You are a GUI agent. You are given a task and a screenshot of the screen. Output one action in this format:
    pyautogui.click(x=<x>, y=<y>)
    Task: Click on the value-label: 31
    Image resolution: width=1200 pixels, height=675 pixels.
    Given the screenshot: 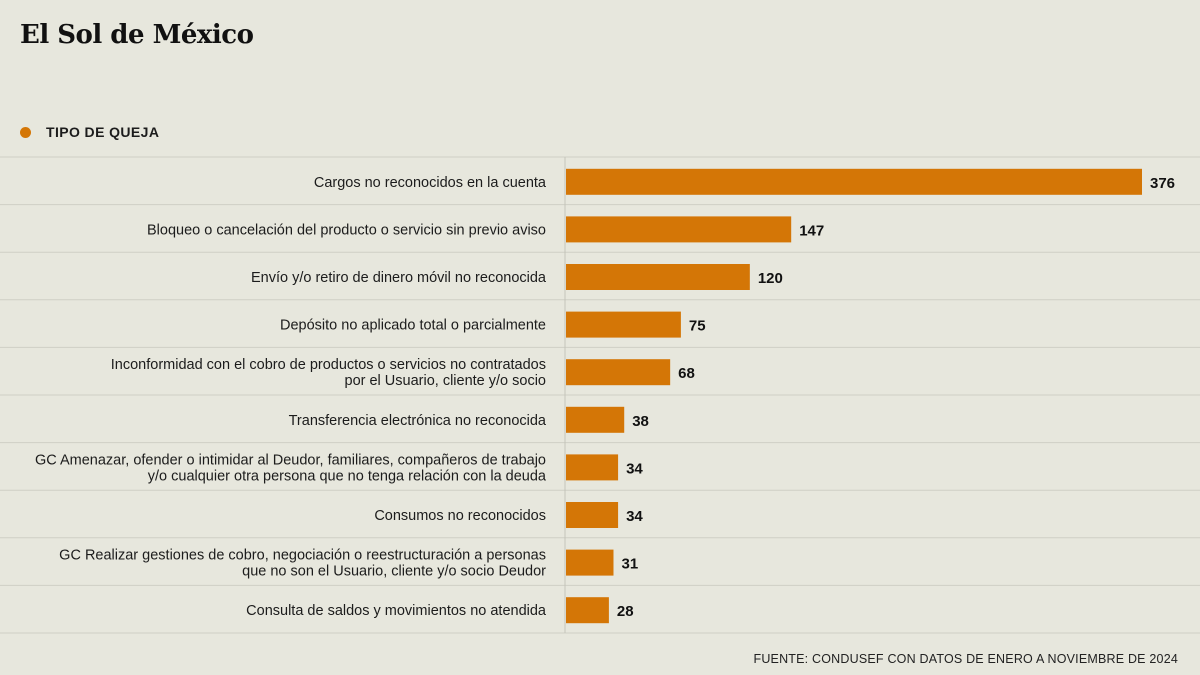 What is the action you would take?
    pyautogui.click(x=629, y=564)
    